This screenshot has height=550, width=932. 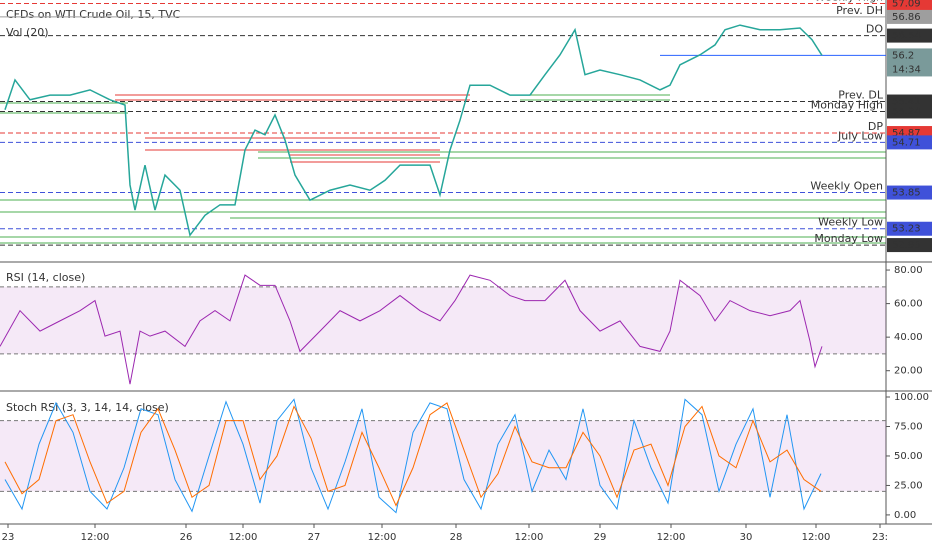 What do you see at coordinates (908, 485) in the screenshot?
I see `y-tick-label: 25.00` at bounding box center [908, 485].